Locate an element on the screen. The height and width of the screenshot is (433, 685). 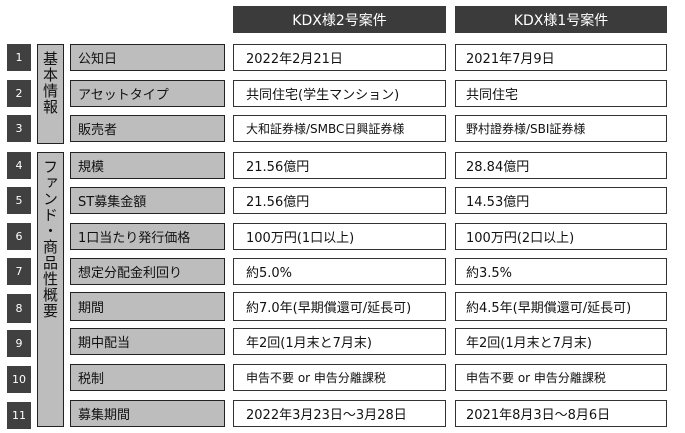
row-number: 4 is located at coordinates (19, 165).